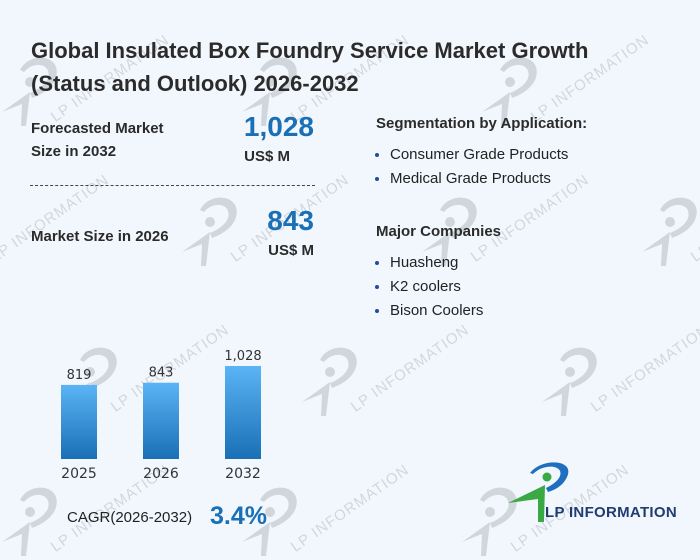 This screenshot has height=560, width=700. Describe the element at coordinates (195, 83) in the screenshot. I see `title-line-2: (Status and Outlook) 2026-2032` at that location.